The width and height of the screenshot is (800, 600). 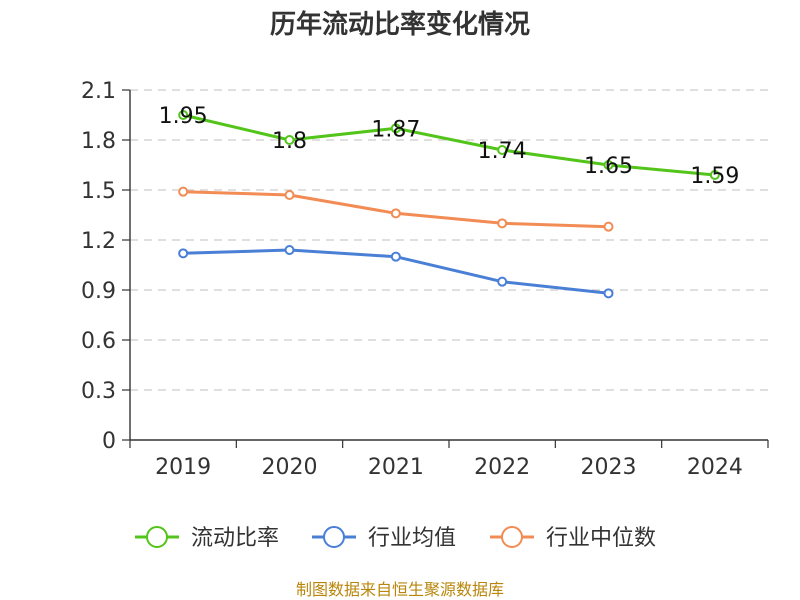 What do you see at coordinates (98, 191) in the screenshot?
I see `y-tick-label: 1.5` at bounding box center [98, 191].